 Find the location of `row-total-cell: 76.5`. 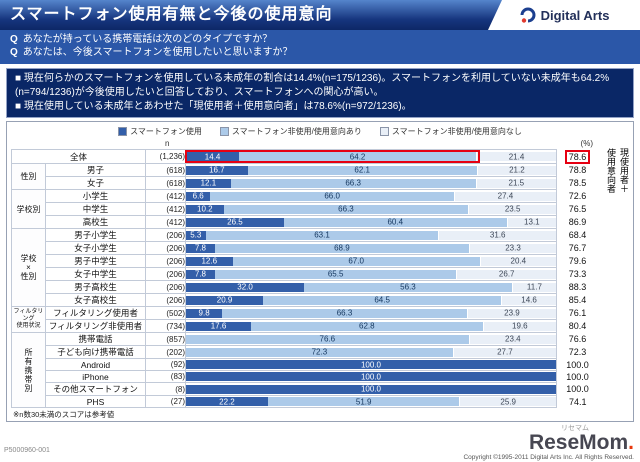

row-total-cell: 76.5 is located at coordinates (578, 209).